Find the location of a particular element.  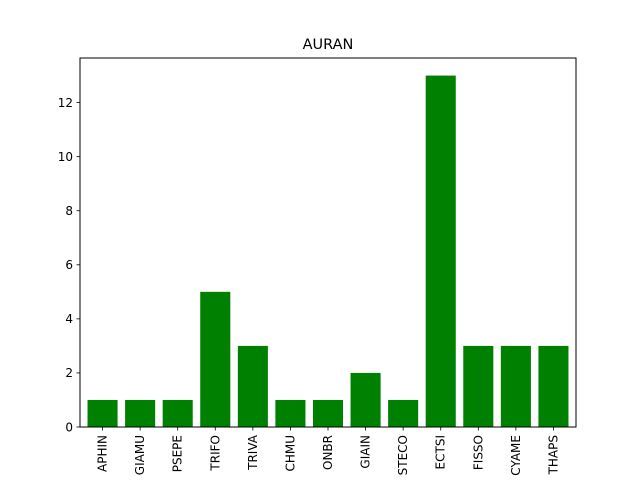

bar-trifo is located at coordinates (215, 359).